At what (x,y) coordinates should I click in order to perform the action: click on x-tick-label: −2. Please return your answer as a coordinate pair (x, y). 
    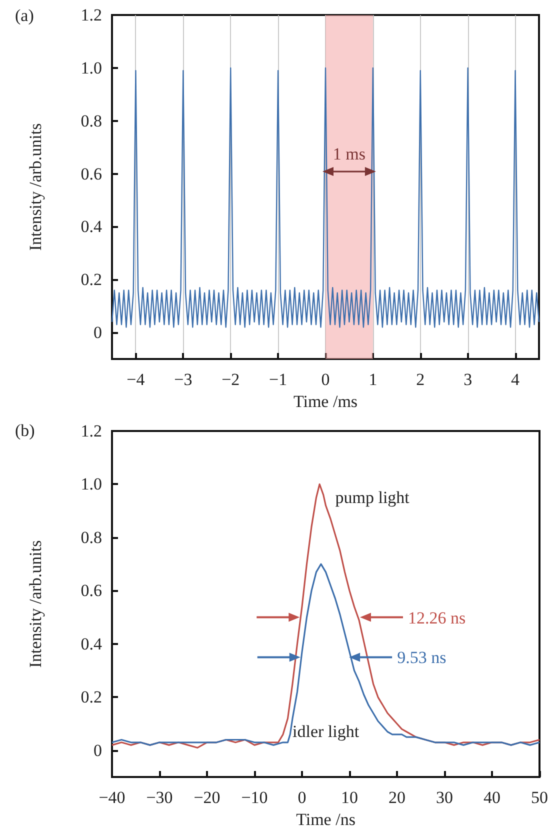
    Looking at the image, I should click on (231, 379).